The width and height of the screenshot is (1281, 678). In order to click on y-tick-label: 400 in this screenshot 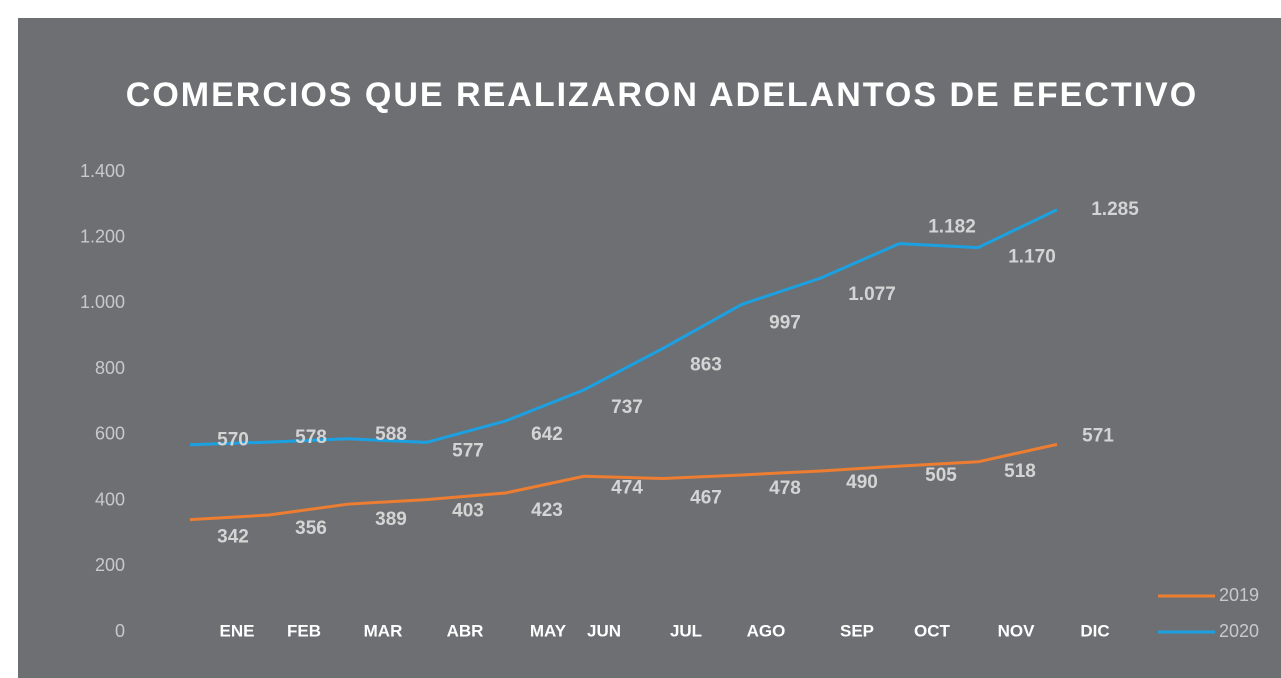, I will do `click(110, 499)`.